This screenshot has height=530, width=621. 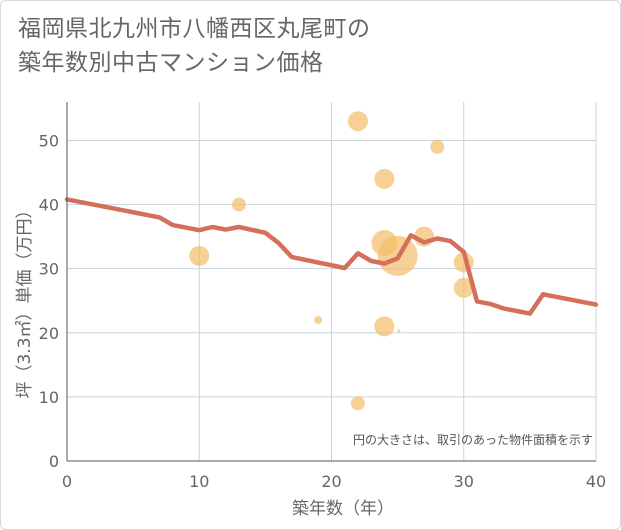 What do you see at coordinates (49, 269) in the screenshot?
I see `y-tick-label: 30` at bounding box center [49, 269].